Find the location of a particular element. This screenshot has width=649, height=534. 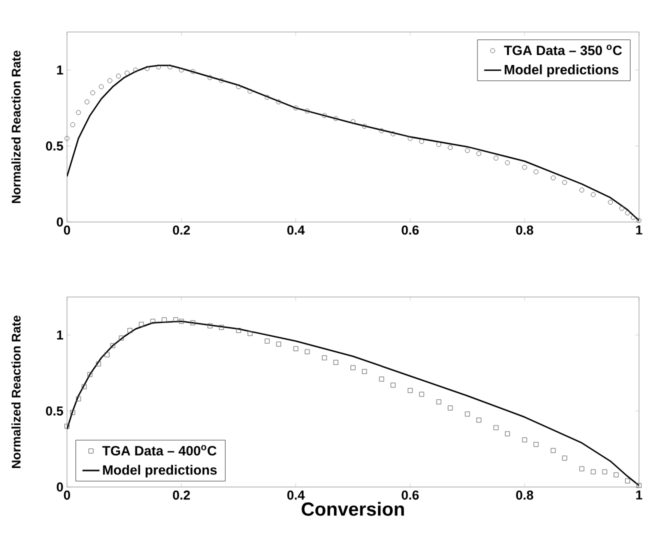

legend-label: TGA Data – 400$^{o}$C is located at coordinates (159, 450).